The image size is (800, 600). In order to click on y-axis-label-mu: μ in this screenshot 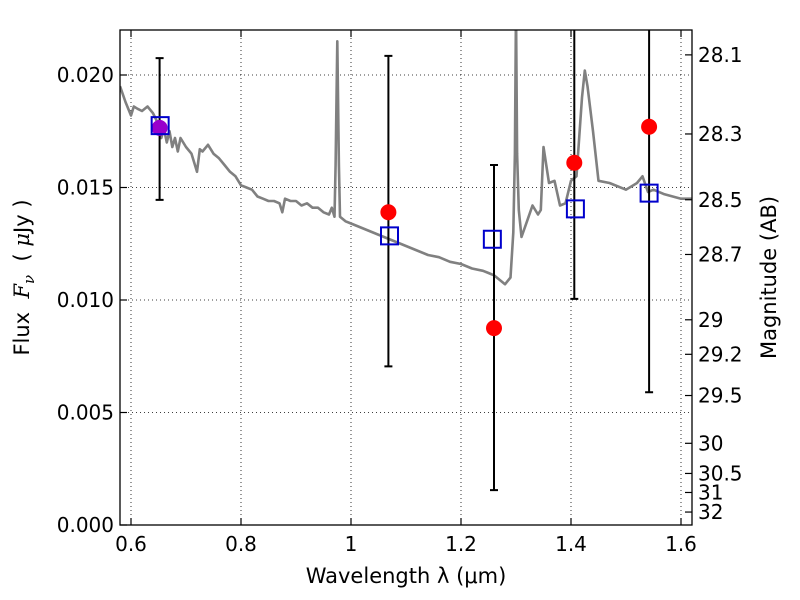, I will do `click(22, 240)`.